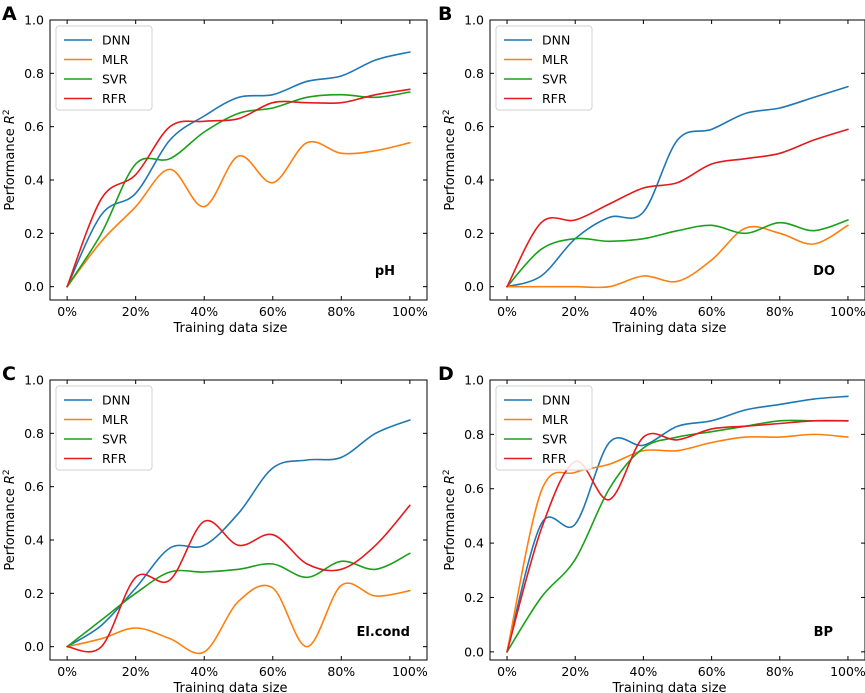 The image size is (865, 693). I want to click on panel-letter: C, so click(9, 374).